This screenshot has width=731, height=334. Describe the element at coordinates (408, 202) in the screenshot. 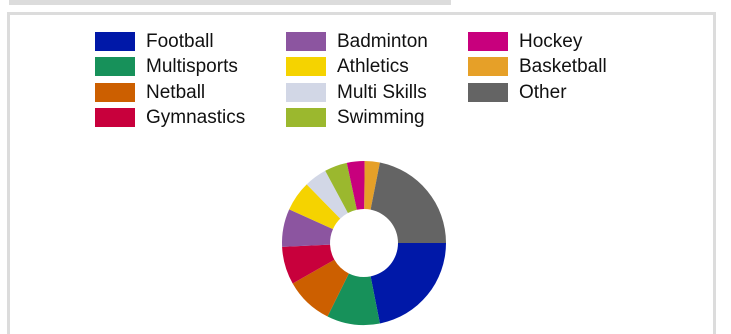

I see `donut-slice-other` at that location.